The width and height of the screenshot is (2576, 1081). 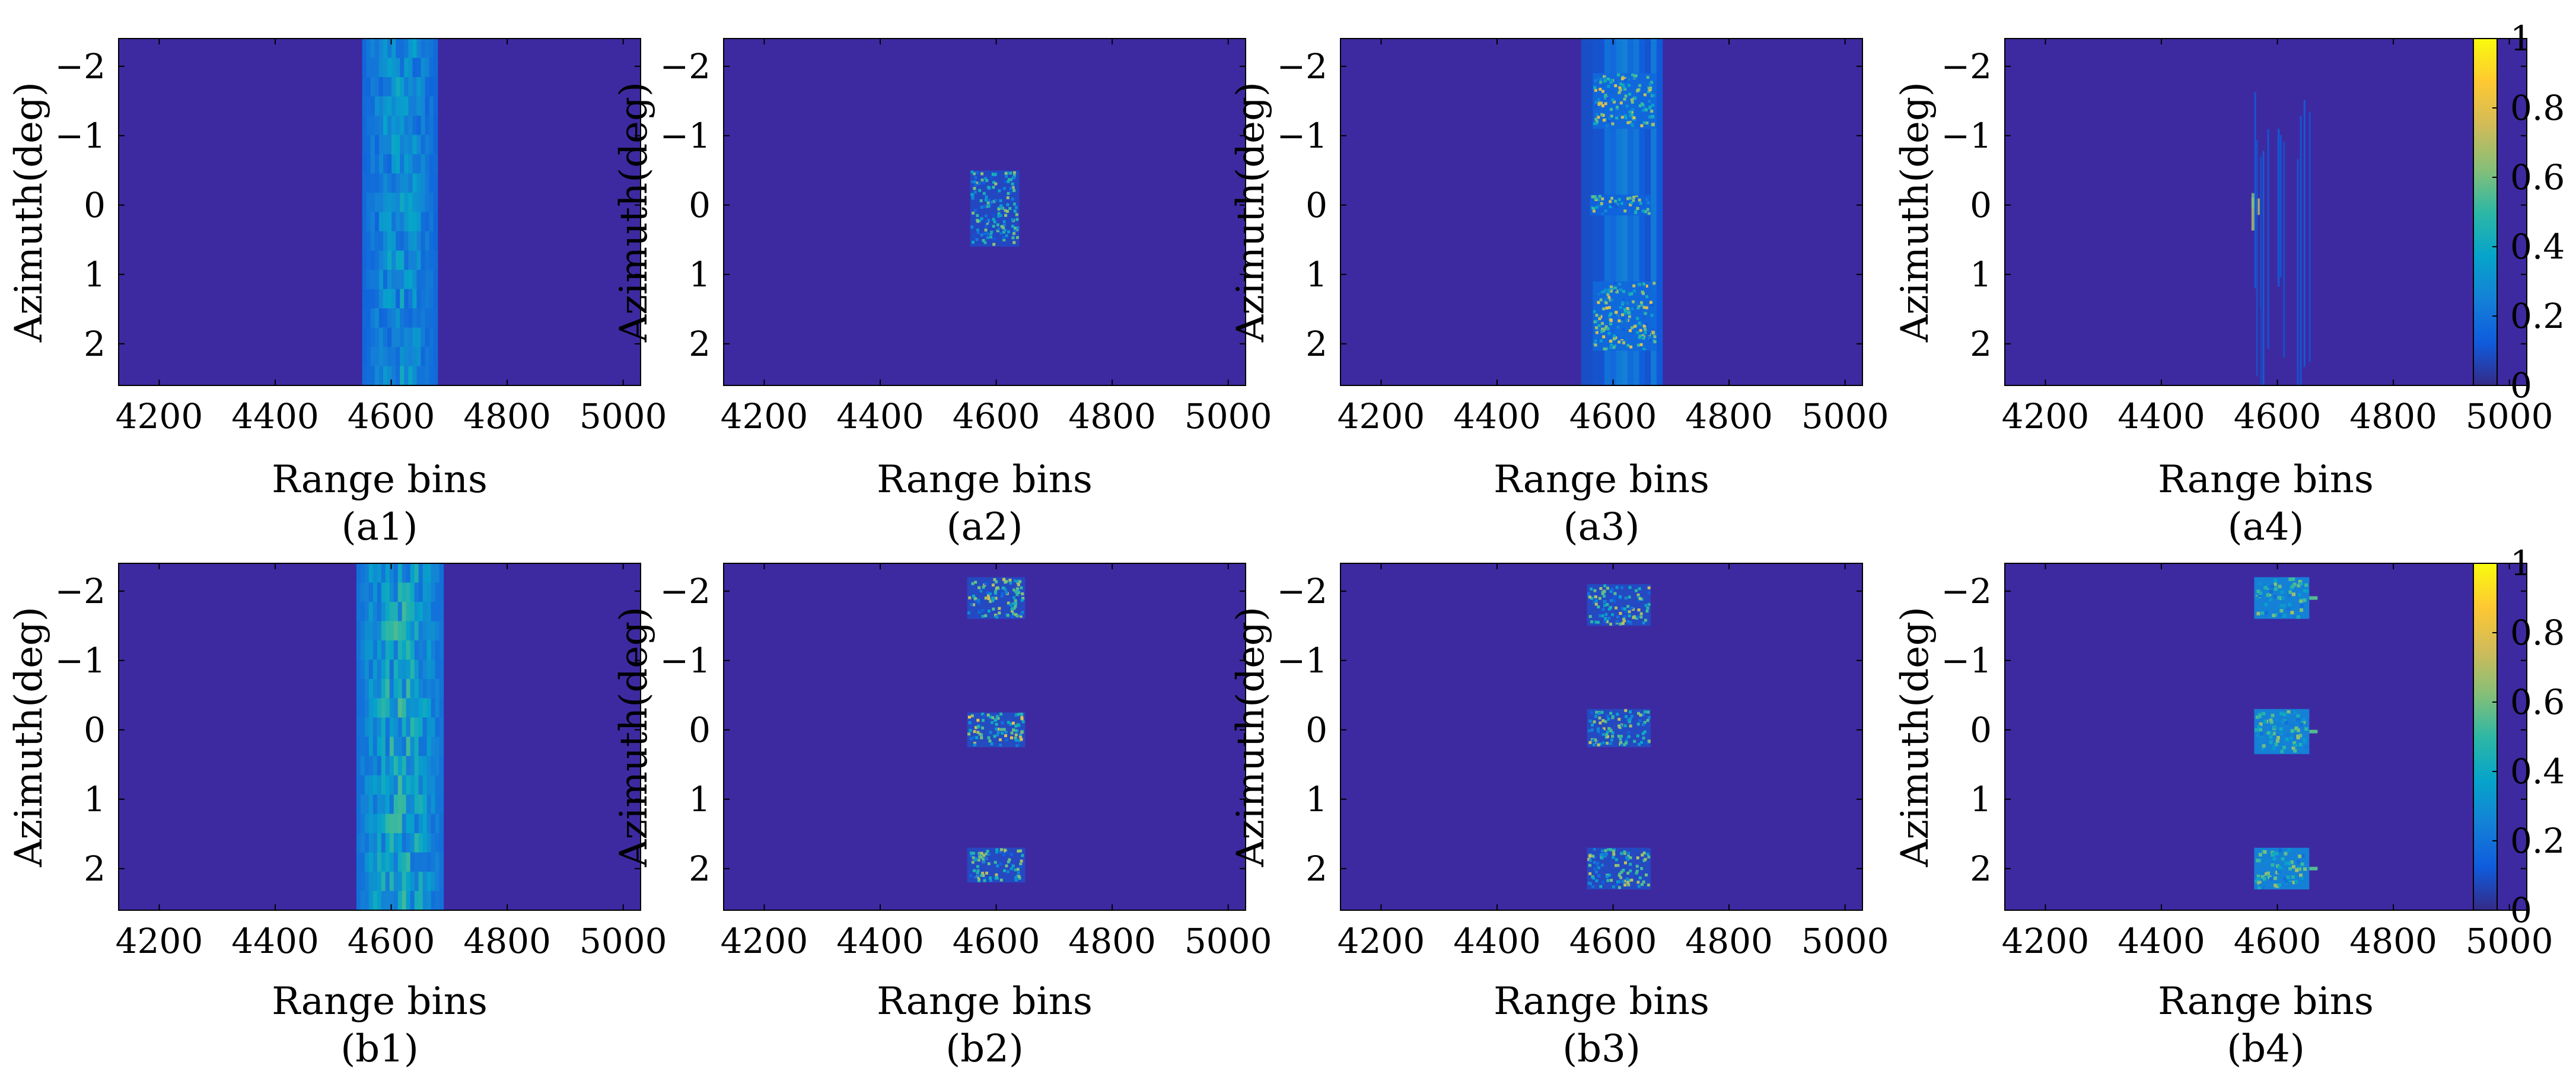 What do you see at coordinates (507, 416) in the screenshot?
I see `x-tick-label: 4800` at bounding box center [507, 416].